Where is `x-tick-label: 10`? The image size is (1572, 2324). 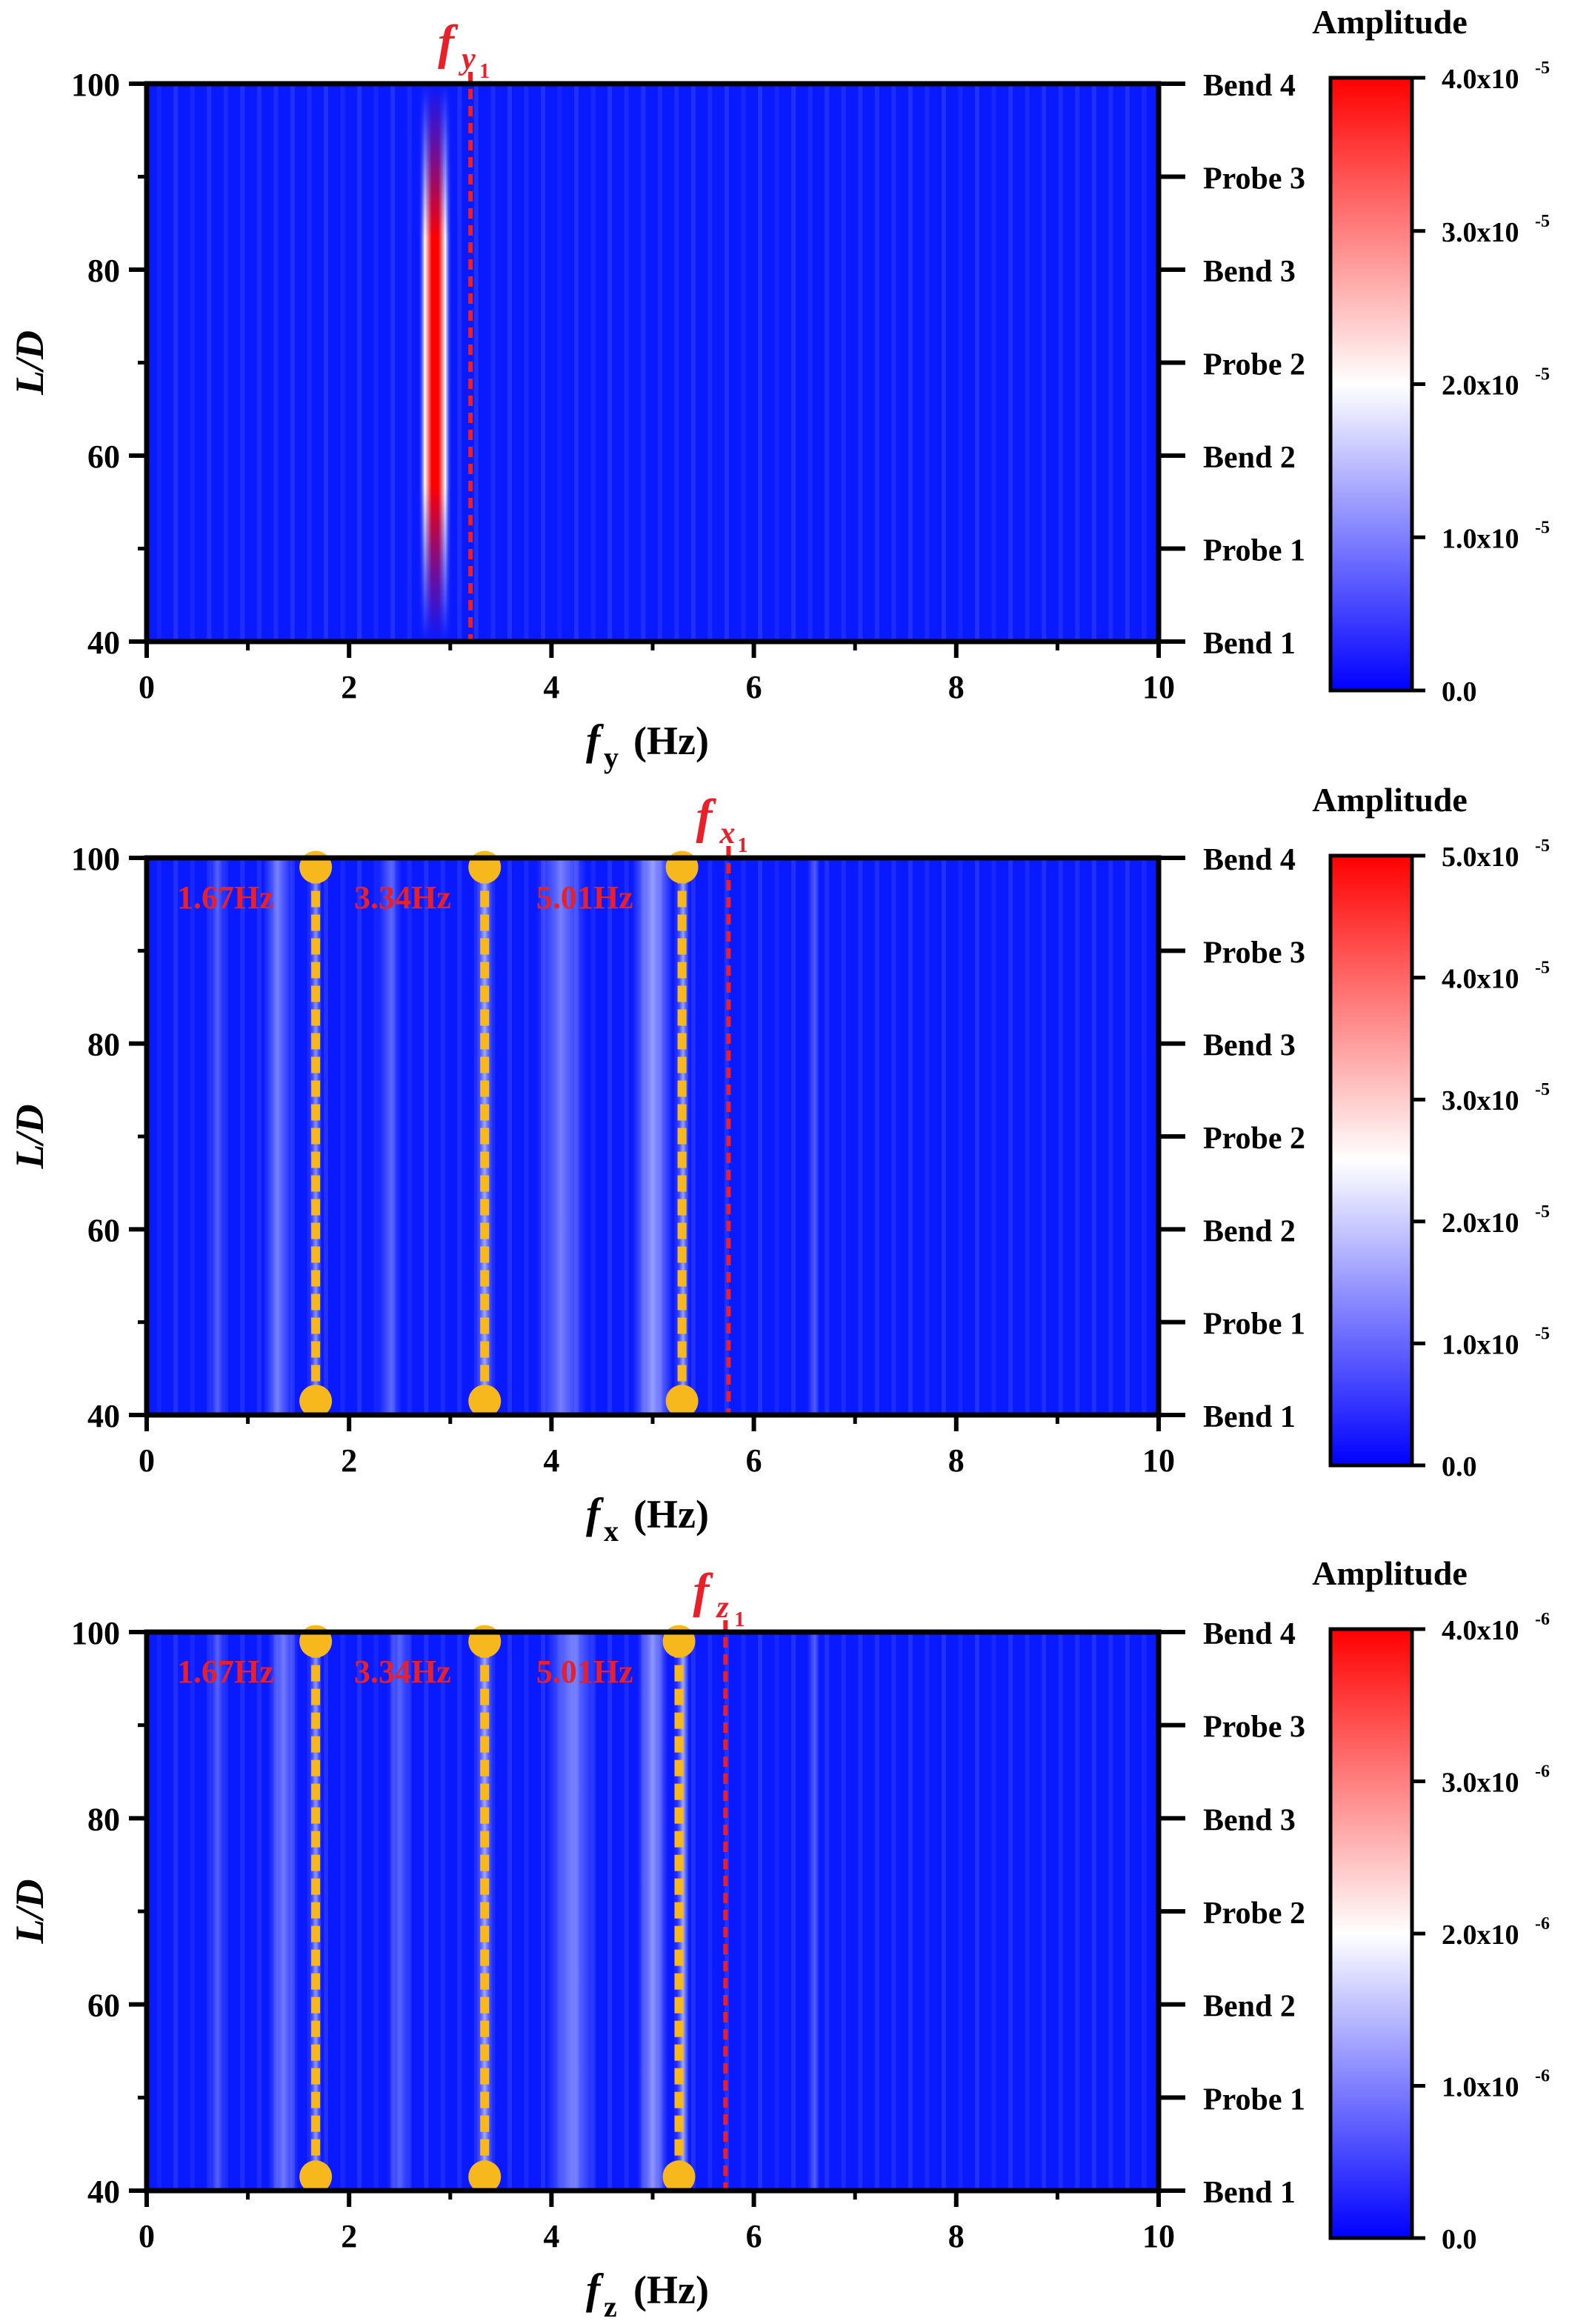 x-tick-label: 10 is located at coordinates (1158, 2236).